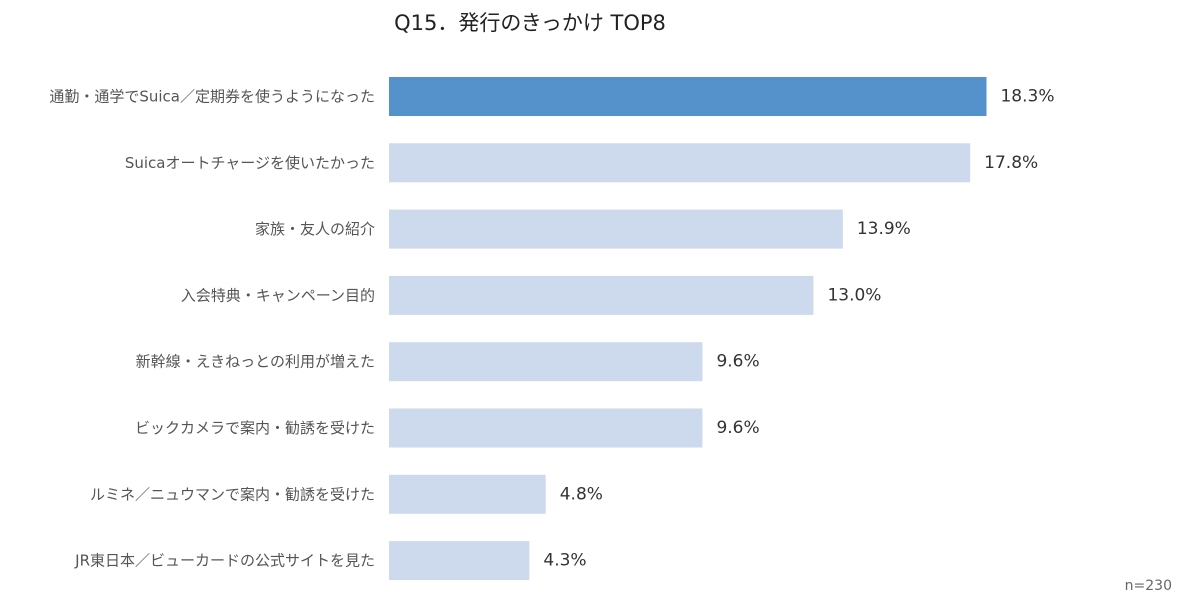 Image resolution: width=1200 pixels, height=616 pixels. Describe the element at coordinates (255, 362) in the screenshot. I see `category-label-5: 新幹線・えきねっとの利用が増えた` at that location.